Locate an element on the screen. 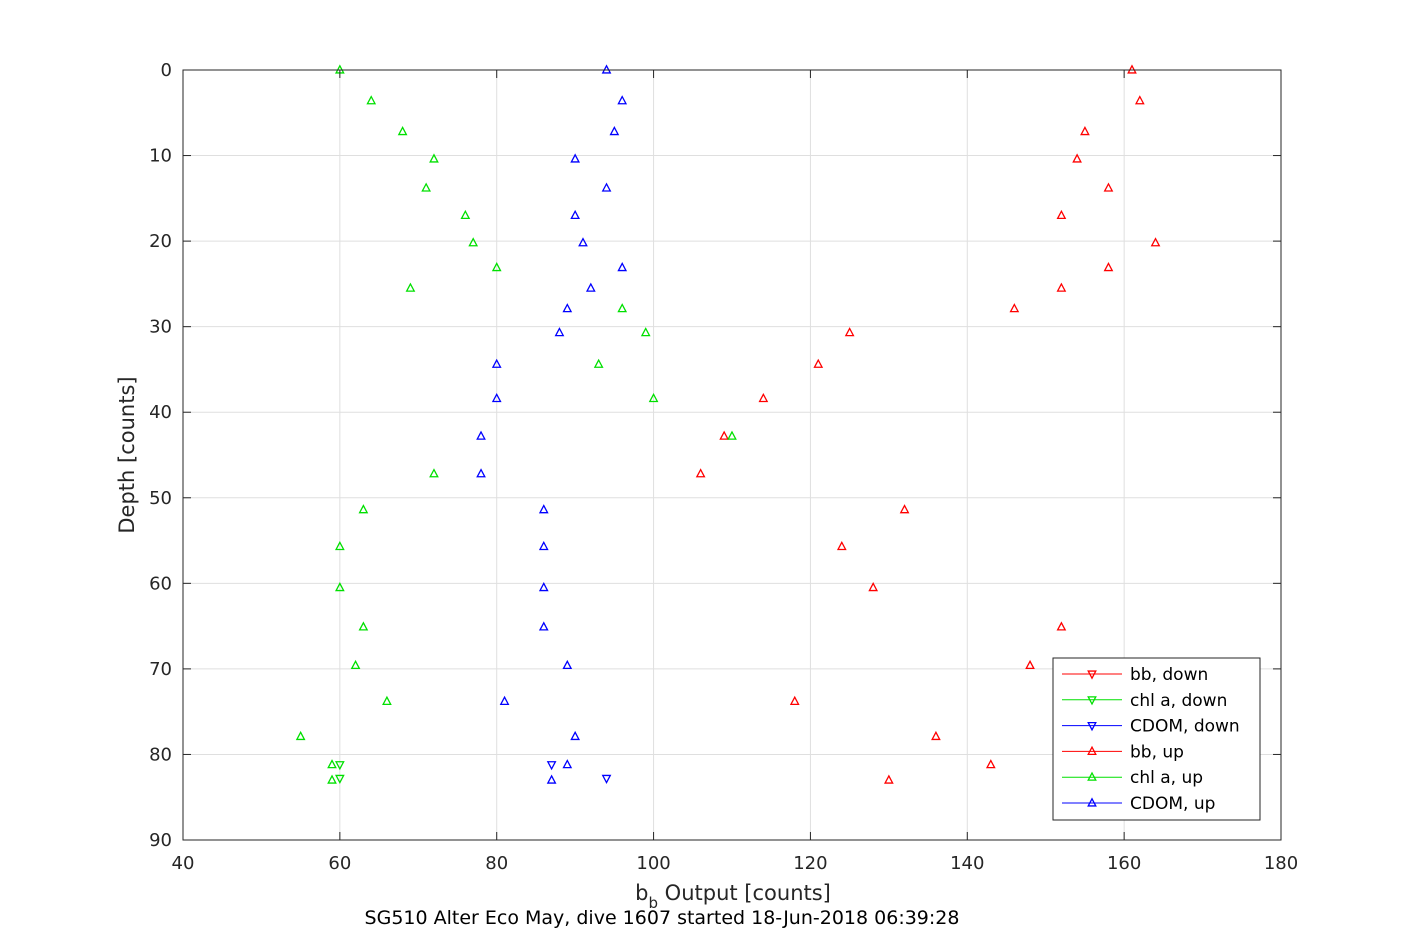 This screenshot has height=945, width=1417. y-tick-label: 50 is located at coordinates (160, 498).